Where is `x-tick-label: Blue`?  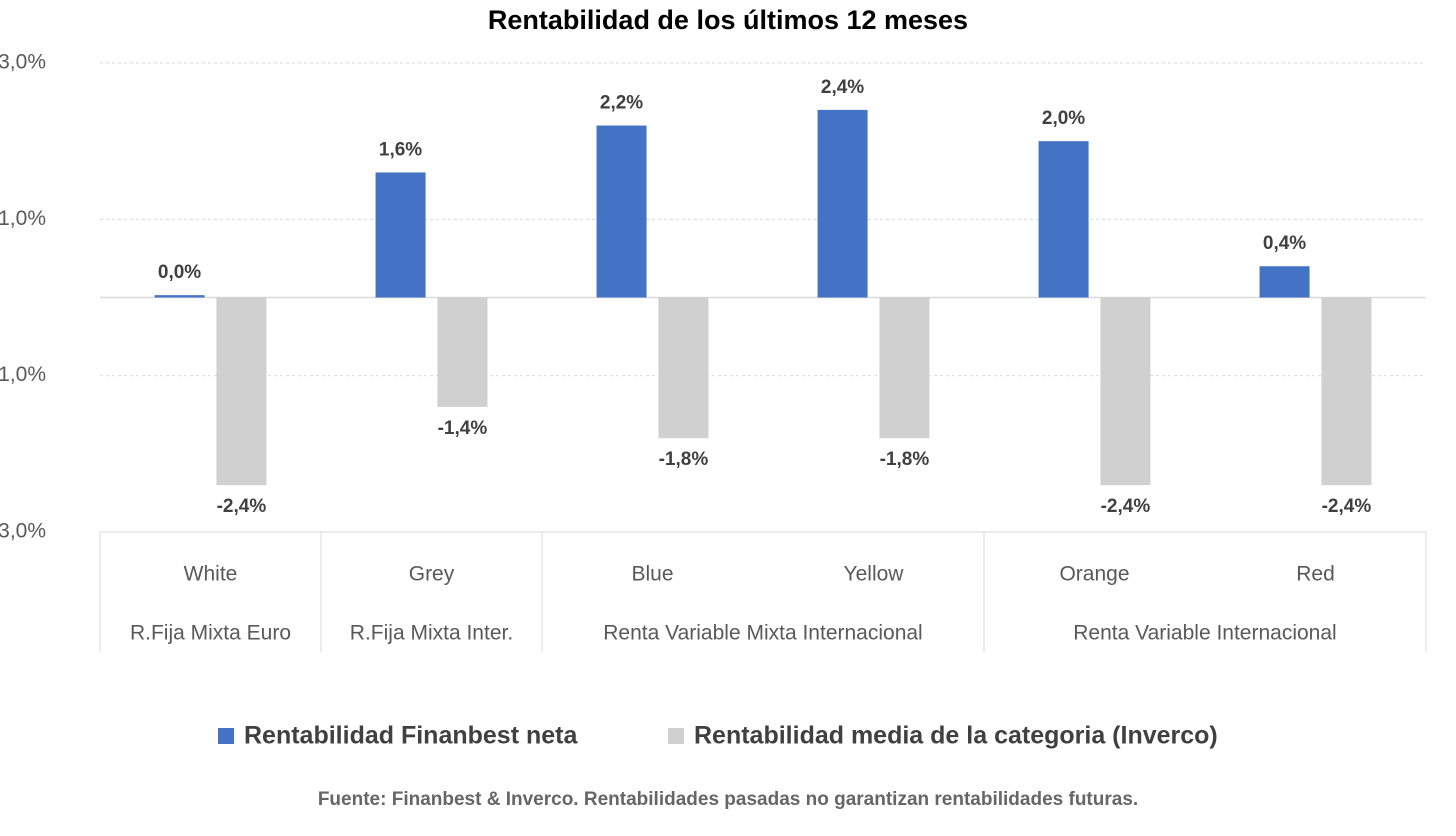 x-tick-label: Blue is located at coordinates (652, 574).